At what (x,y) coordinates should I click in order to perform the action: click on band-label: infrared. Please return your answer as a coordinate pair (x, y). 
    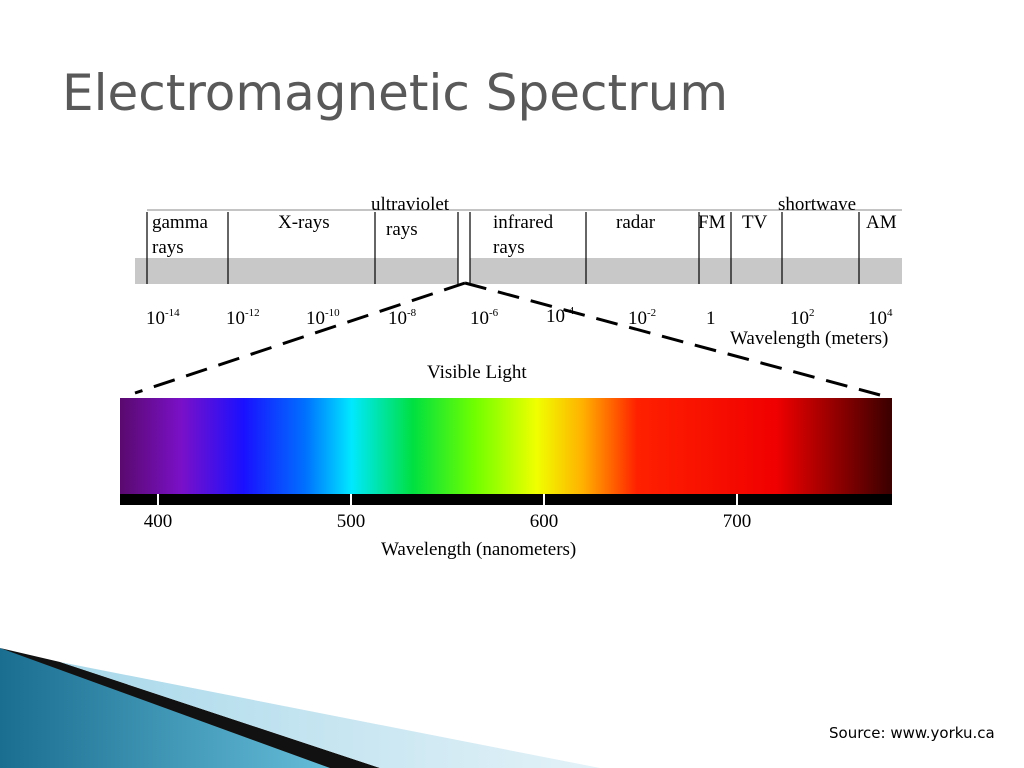
    Looking at the image, I should click on (523, 222).